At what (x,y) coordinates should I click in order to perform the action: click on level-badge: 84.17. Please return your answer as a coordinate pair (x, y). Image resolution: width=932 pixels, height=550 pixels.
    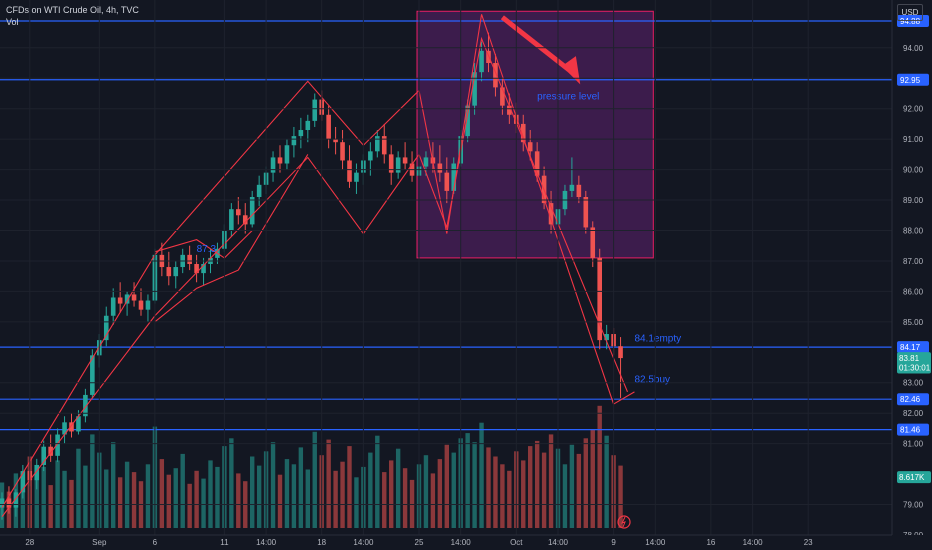
    Looking at the image, I should click on (913, 347).